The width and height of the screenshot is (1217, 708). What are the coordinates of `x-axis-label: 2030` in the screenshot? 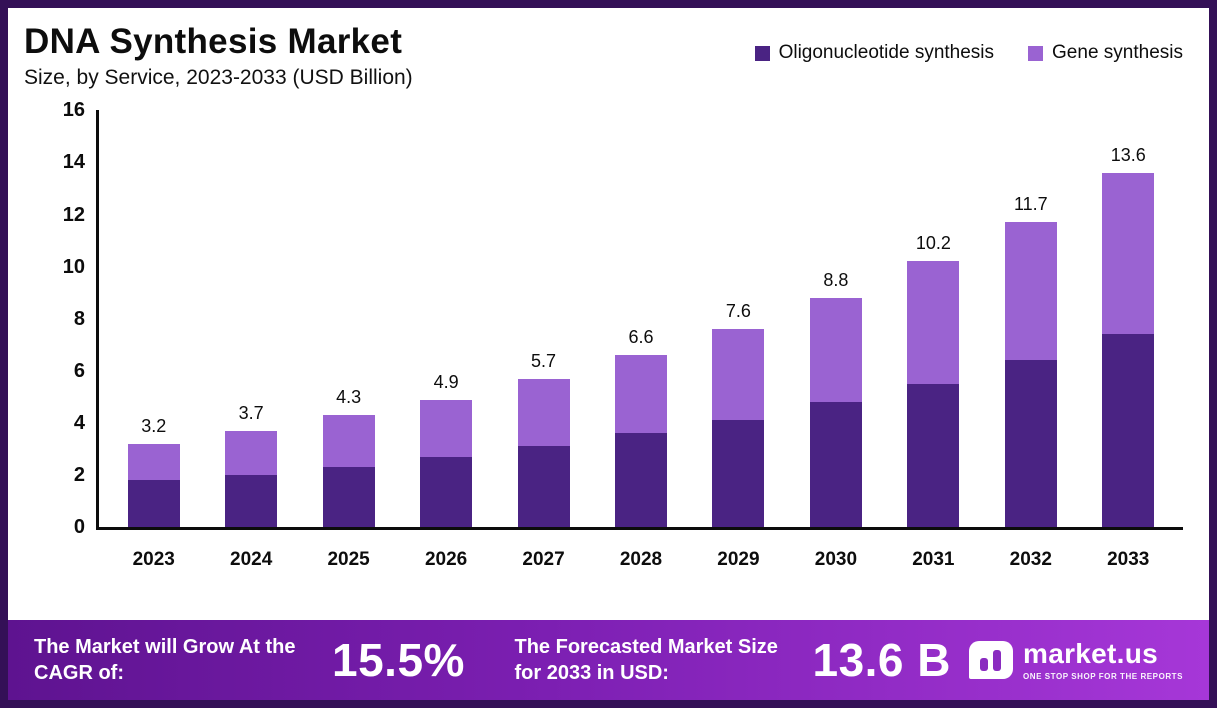 It's located at (836, 560).